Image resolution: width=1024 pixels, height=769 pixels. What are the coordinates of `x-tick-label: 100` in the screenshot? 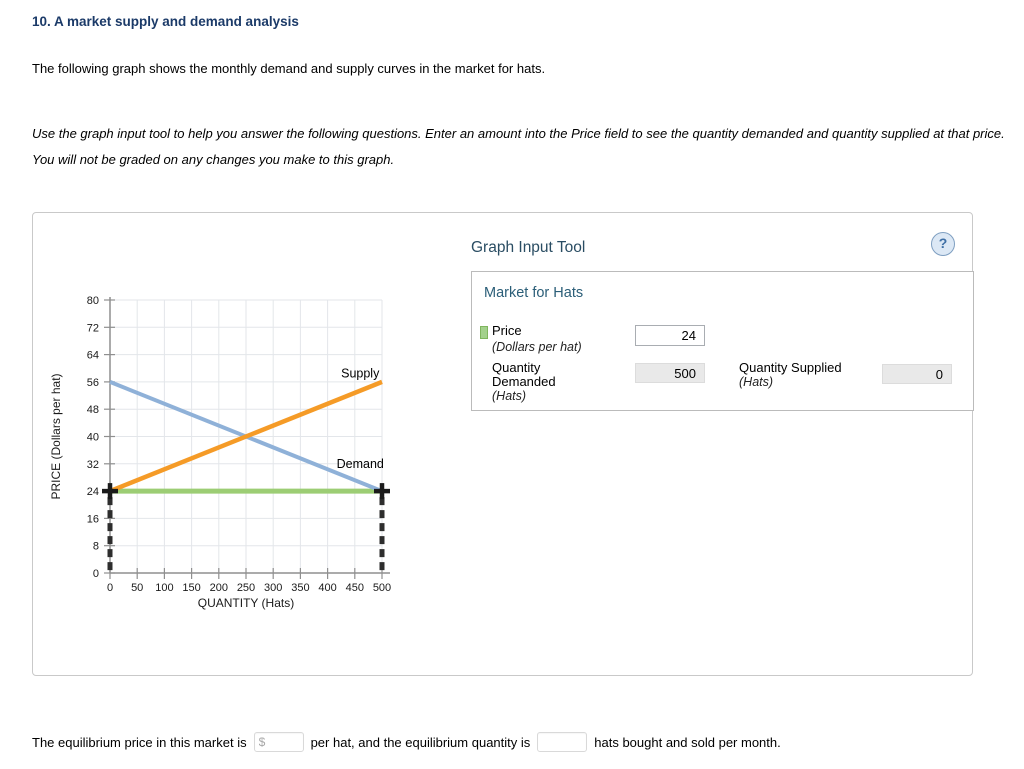 It's located at (164, 588).